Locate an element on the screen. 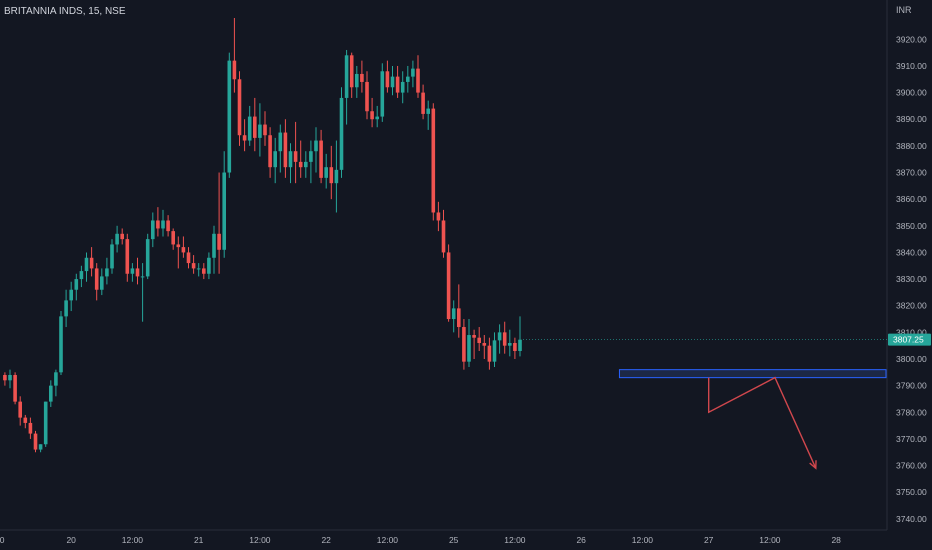  price-tick-label: 3850.00 is located at coordinates (911, 226).